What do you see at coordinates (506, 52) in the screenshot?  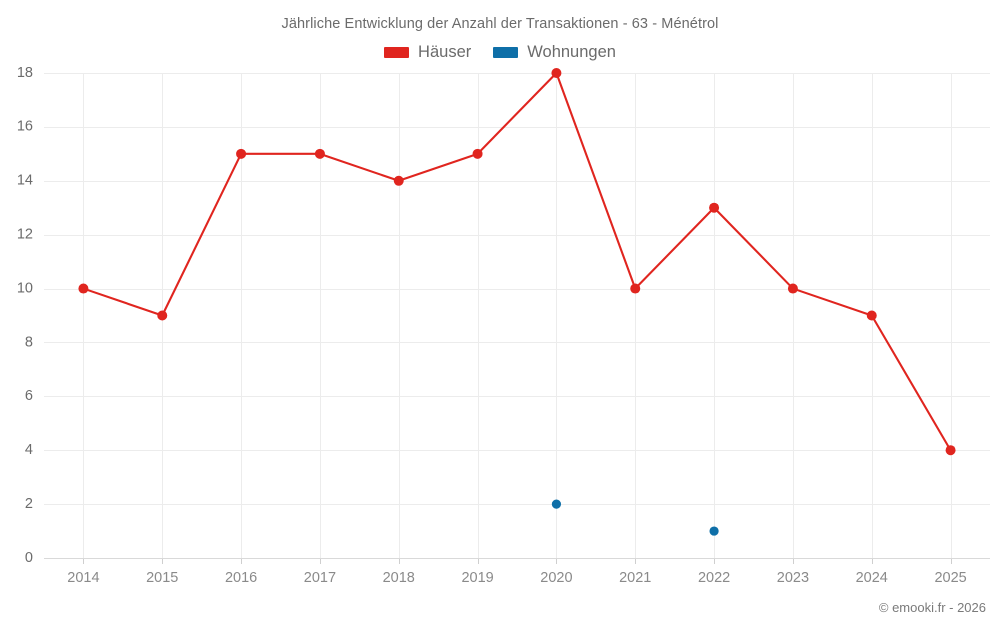 I see `legend-swatch-wohnungen` at bounding box center [506, 52].